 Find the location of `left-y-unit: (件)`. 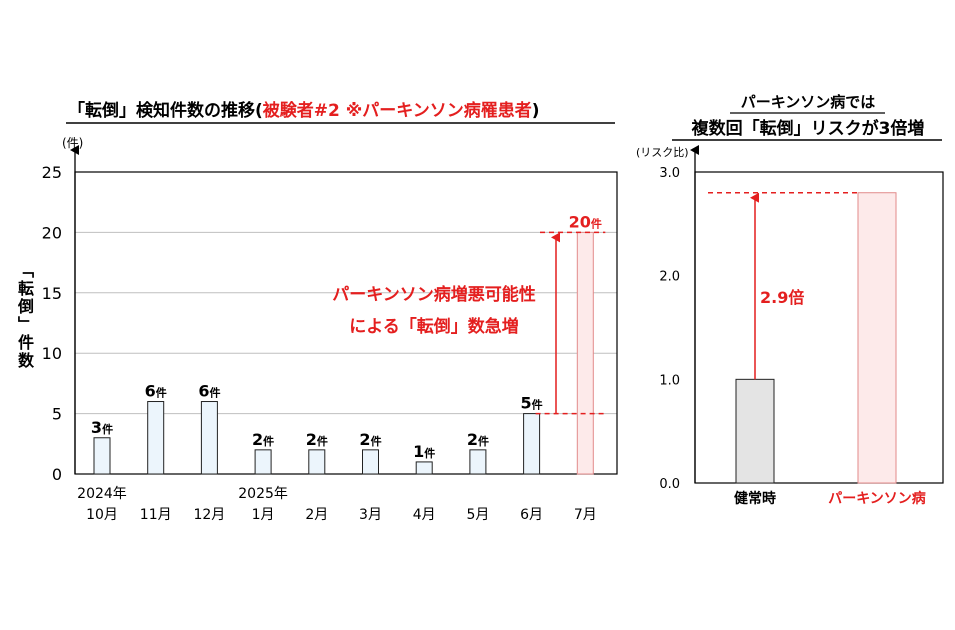

left-y-unit: (件) is located at coordinates (72, 143).